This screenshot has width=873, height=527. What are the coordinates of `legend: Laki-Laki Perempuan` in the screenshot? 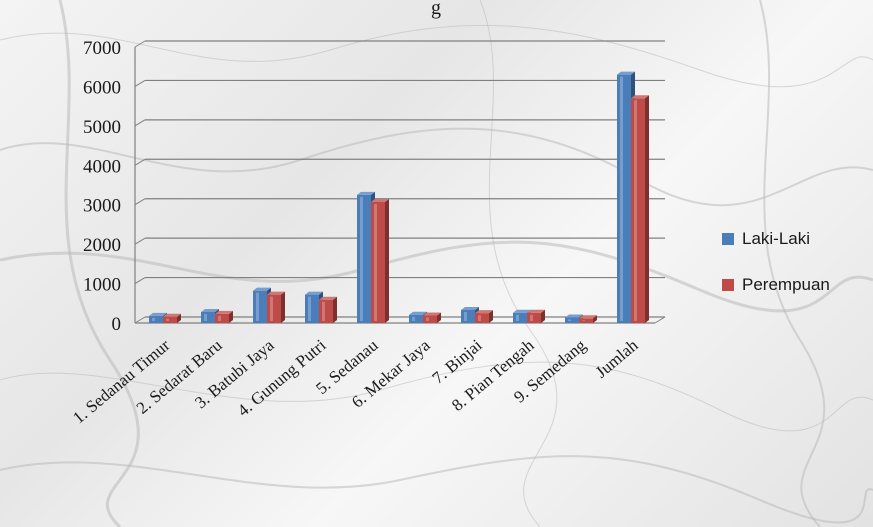 It's located at (776, 261).